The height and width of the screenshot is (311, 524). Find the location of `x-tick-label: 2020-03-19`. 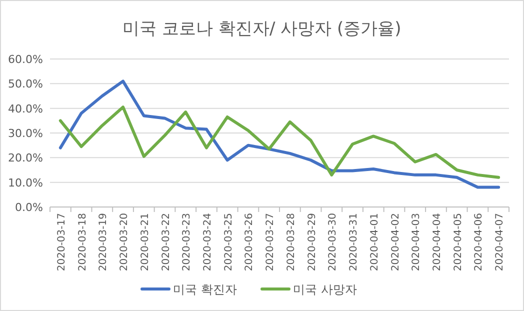

x-tick-label: 2020-03-19 is located at coordinates (104, 242).